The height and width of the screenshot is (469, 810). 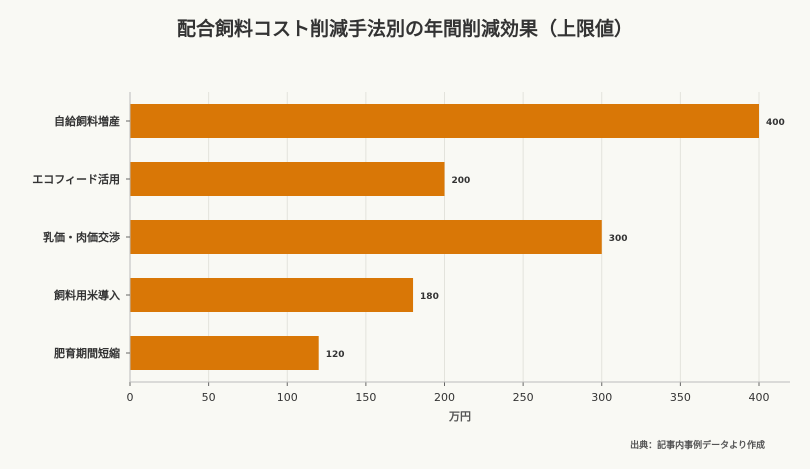 What do you see at coordinates (697, 446) in the screenshot?
I see `source-note: 出典：記事内事例データより作成` at bounding box center [697, 446].